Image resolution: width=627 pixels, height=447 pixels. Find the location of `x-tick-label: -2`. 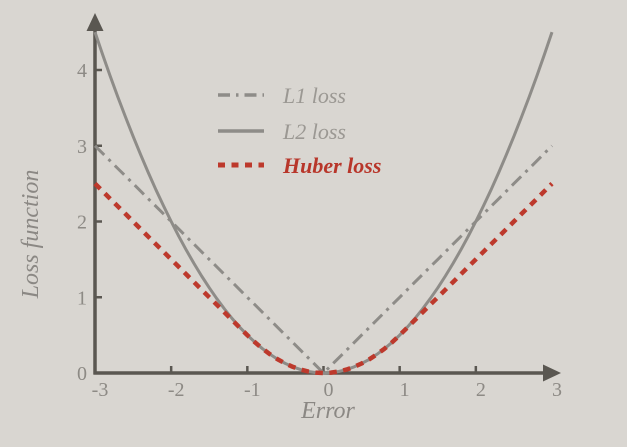

x-tick-label: -2 is located at coordinates (176, 390).